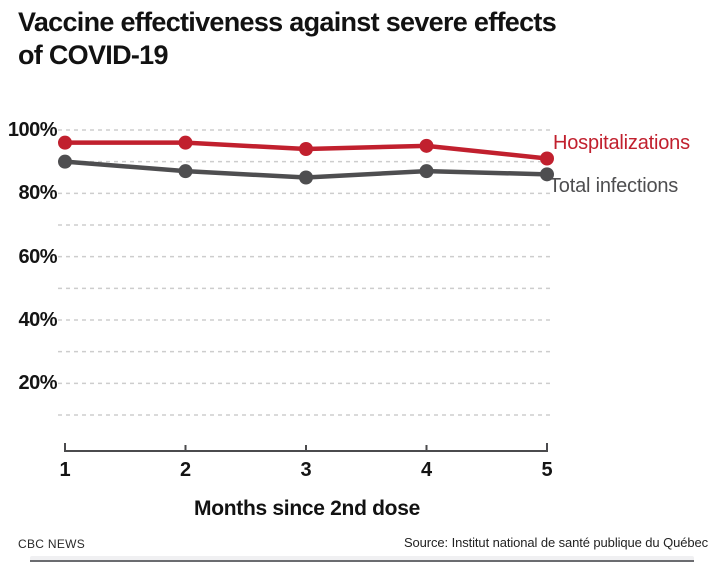 This screenshot has height=562, width=725. I want to click on y-tick-label: 40%, so click(37, 320).